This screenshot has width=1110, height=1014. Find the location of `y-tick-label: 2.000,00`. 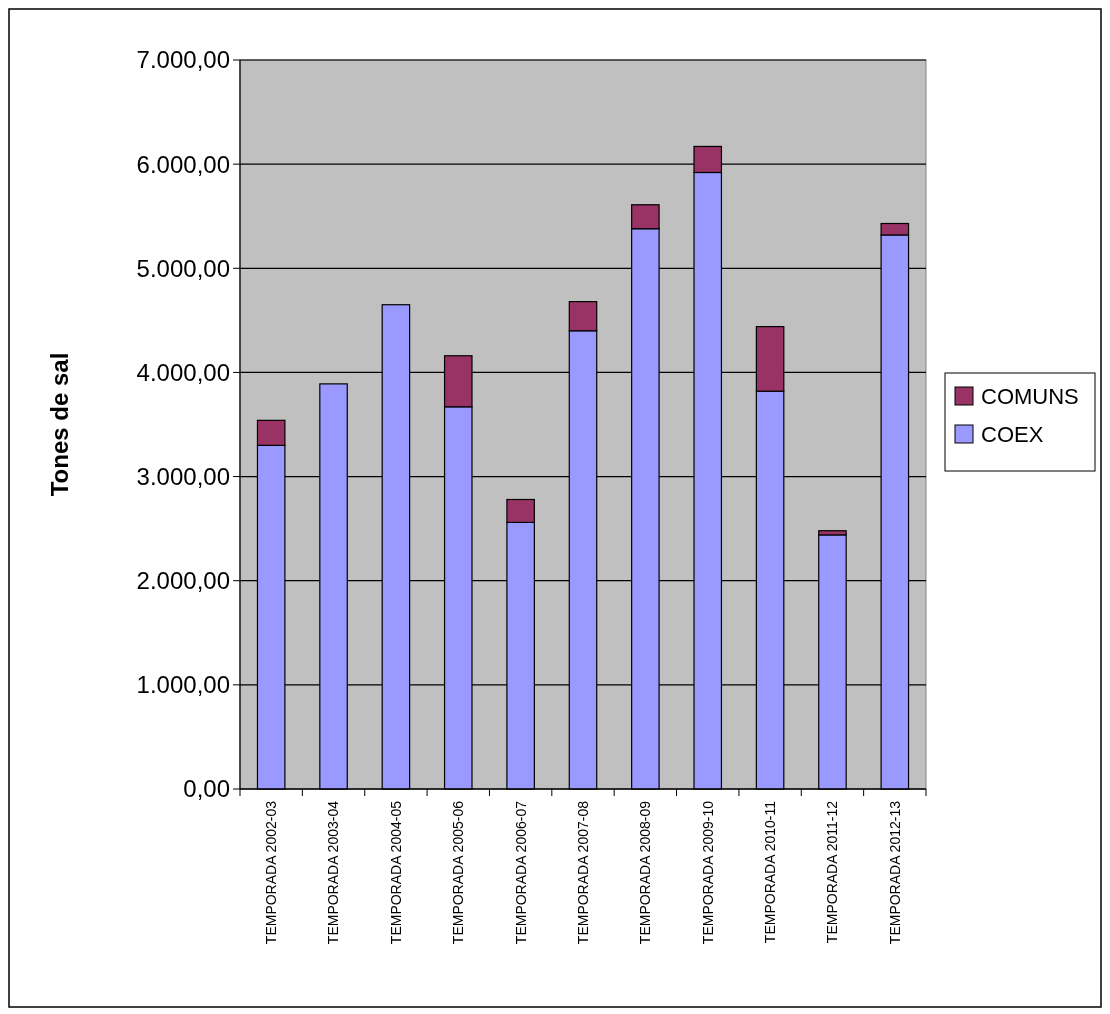

y-tick-label: 2.000,00 is located at coordinates (183, 581).